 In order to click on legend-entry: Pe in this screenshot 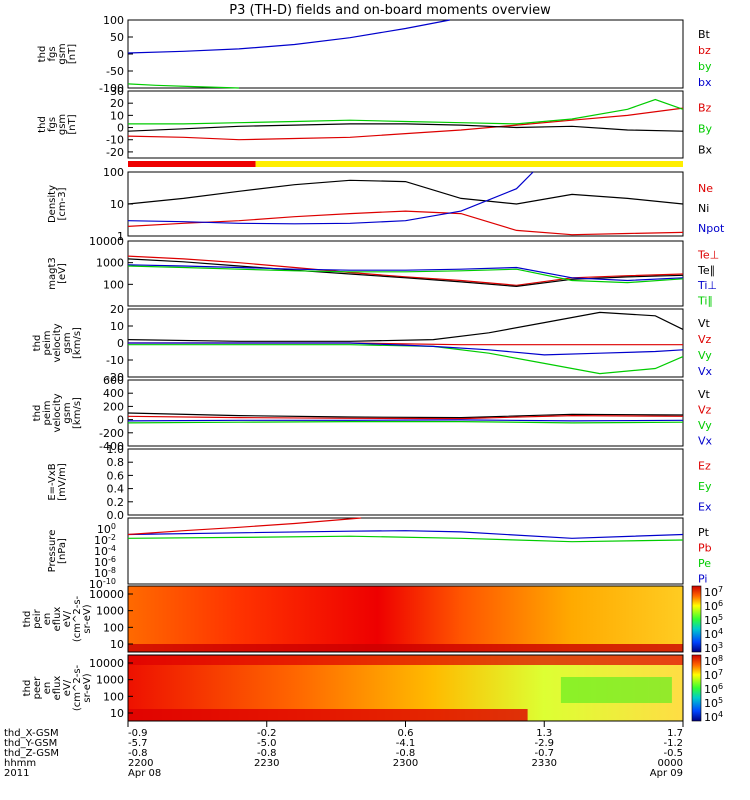, I will do `click(704, 563)`.